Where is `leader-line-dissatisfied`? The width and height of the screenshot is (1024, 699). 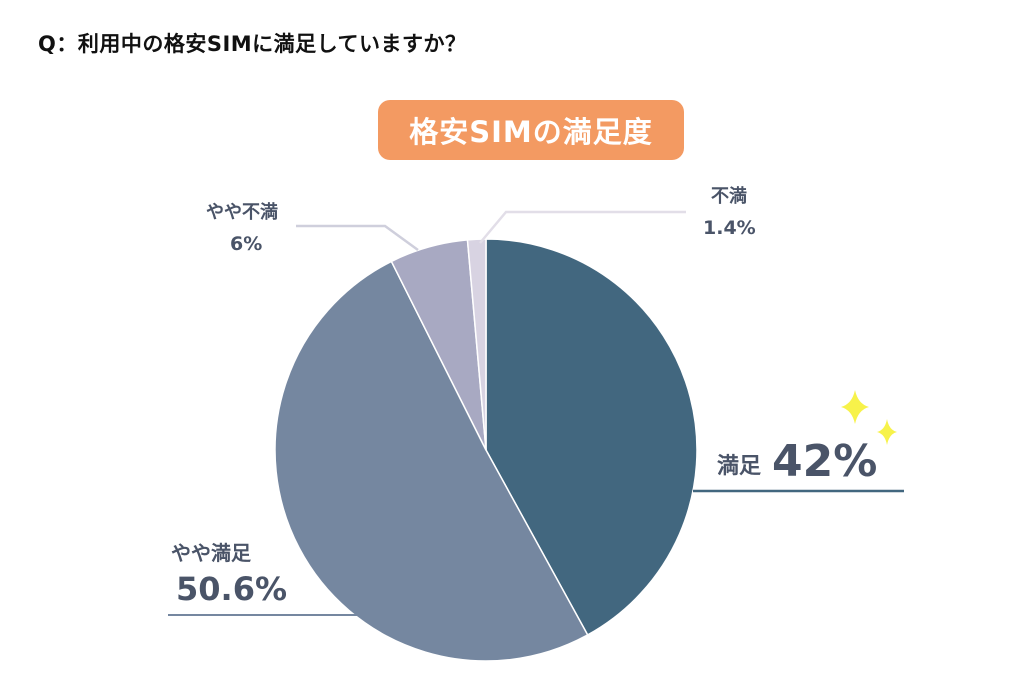 leader-line-dissatisfied is located at coordinates (582, 227).